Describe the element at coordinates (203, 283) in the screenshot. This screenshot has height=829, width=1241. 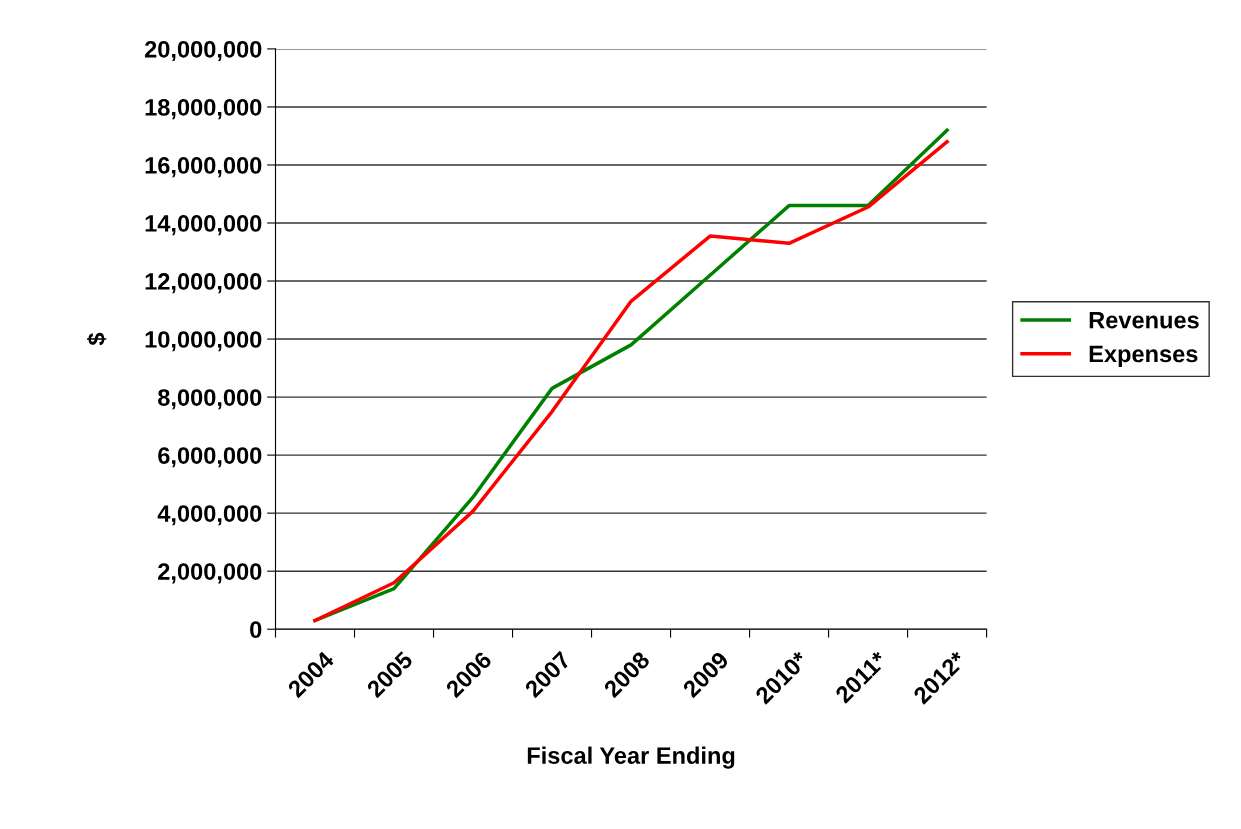
I see `y-tick-label: 12,000,000` at that location.